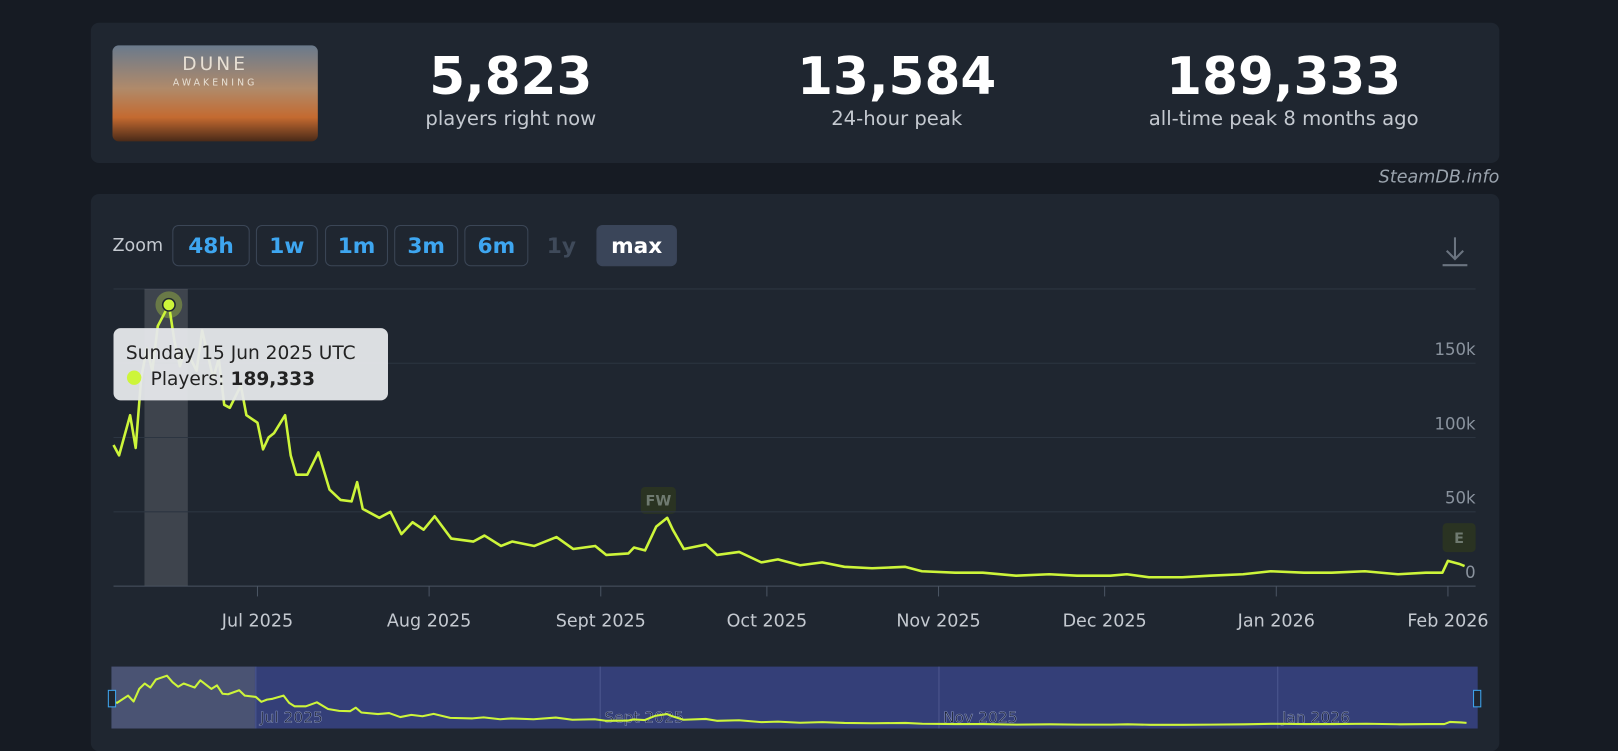 This screenshot has height=751, width=1618. I want to click on zoom-button: 48h, so click(211, 245).